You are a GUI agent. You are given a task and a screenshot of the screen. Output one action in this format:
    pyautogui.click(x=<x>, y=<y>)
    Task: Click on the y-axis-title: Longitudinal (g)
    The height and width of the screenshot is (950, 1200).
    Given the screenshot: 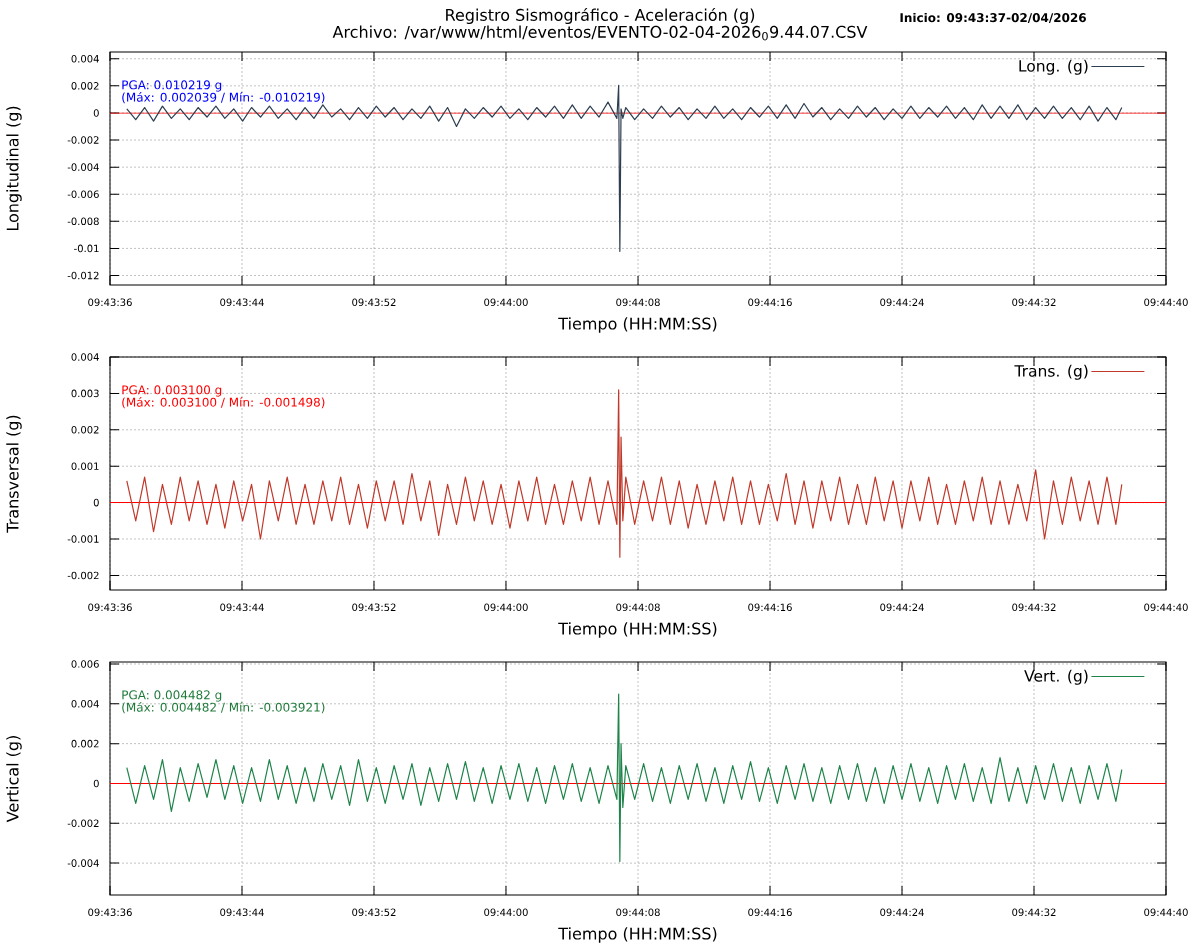 What is the action you would take?
    pyautogui.click(x=14, y=168)
    